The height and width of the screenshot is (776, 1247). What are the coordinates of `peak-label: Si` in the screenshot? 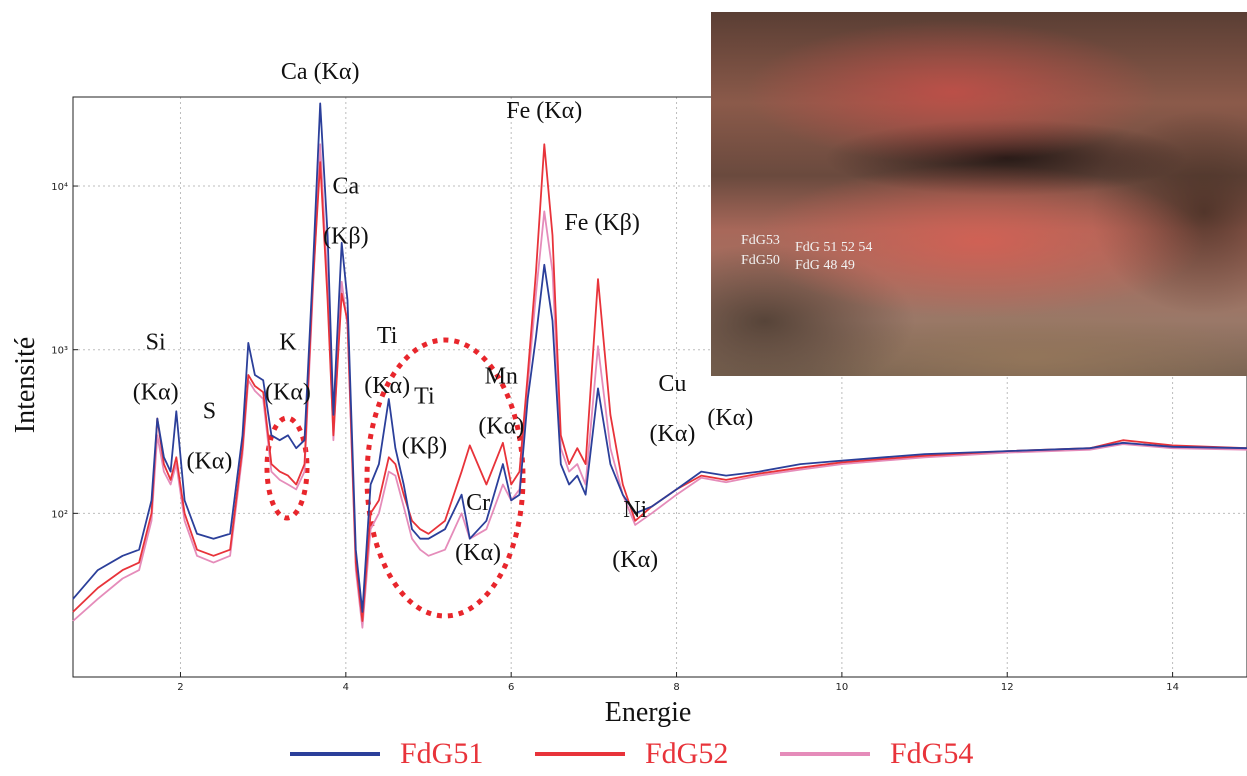 It's located at (156, 343).